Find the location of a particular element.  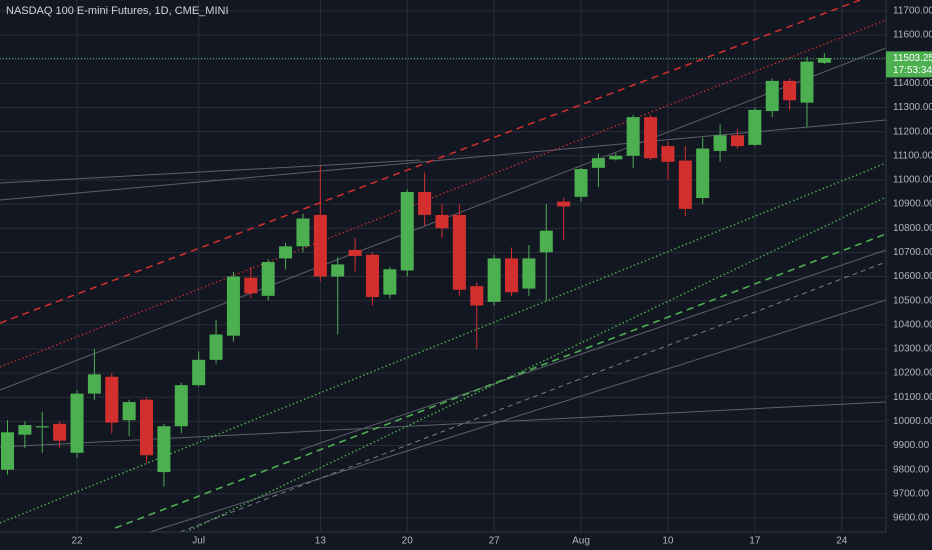

y-tick-label: 11000.00 is located at coordinates (912, 180).